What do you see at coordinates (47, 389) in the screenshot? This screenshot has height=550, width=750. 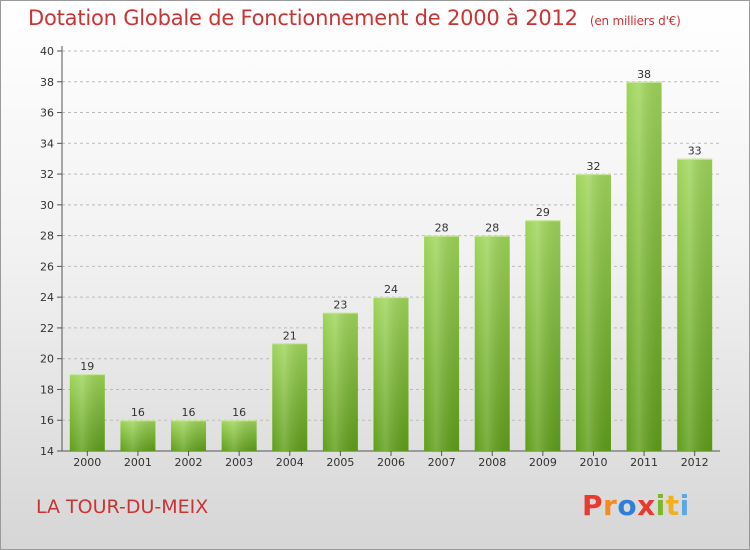 I see `y-tick-label: 18` at bounding box center [47, 389].